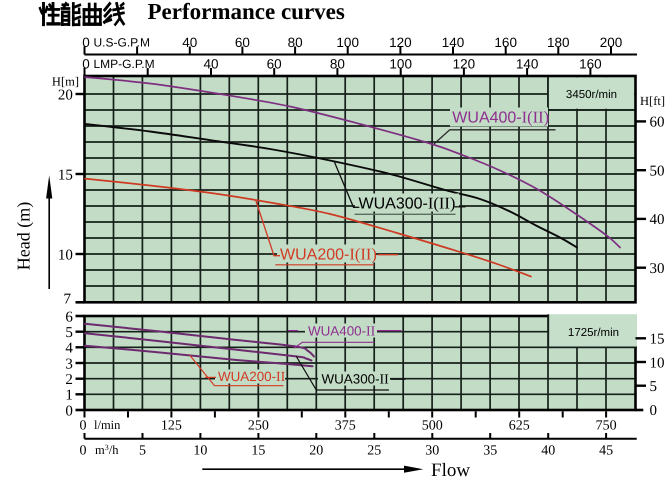  Describe the element at coordinates (519, 425) in the screenshot. I see `svg-text: 625` at that location.